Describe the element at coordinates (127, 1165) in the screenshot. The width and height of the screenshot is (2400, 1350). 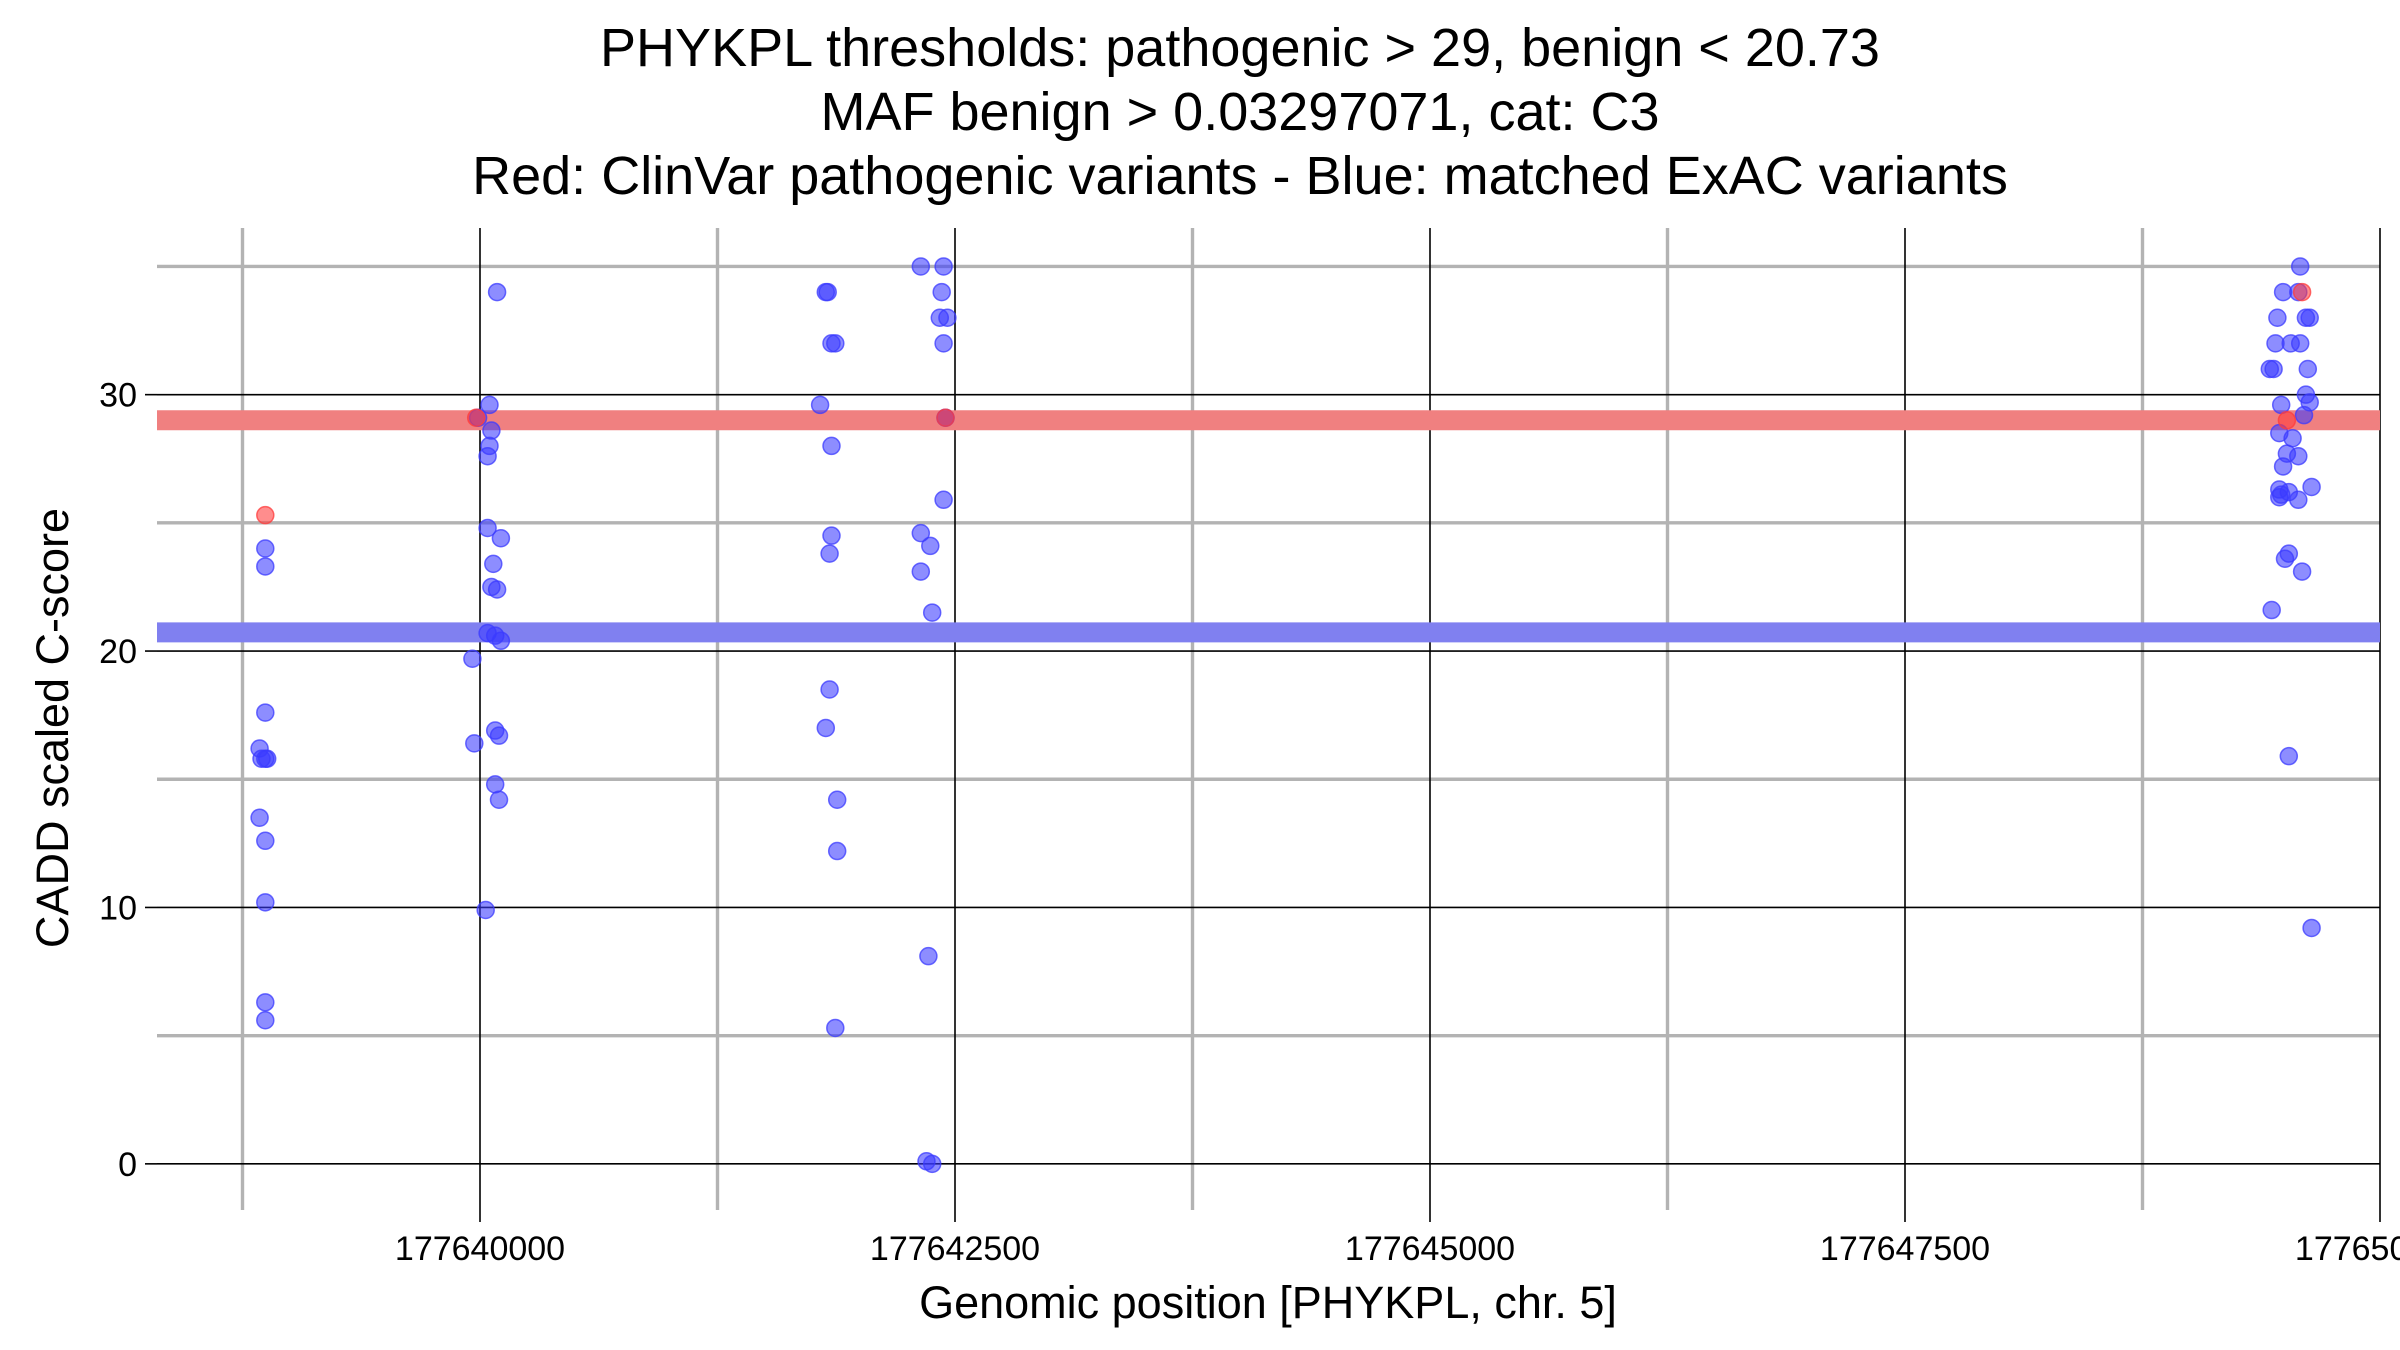
I see `y-tick-label: 0` at that location.